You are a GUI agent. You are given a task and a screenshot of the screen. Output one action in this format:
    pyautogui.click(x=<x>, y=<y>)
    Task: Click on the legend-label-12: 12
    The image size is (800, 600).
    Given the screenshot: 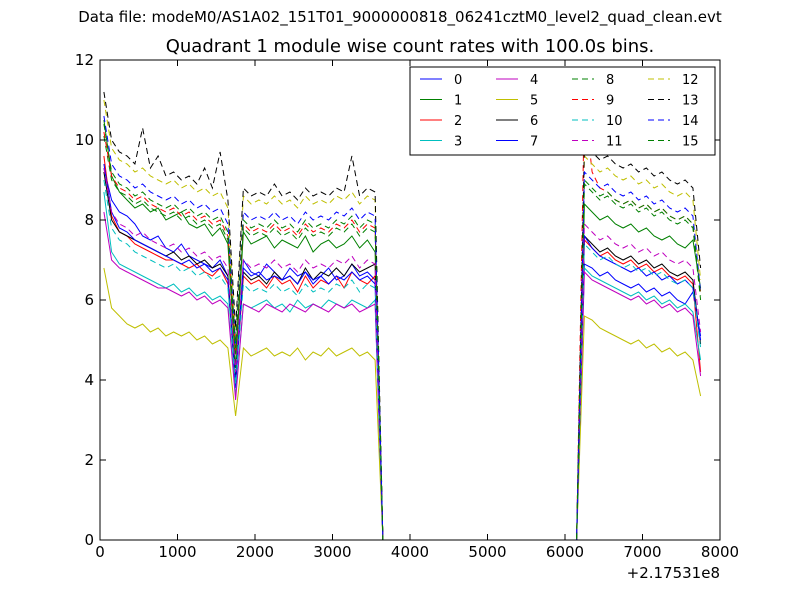 What is the action you would take?
    pyautogui.click(x=690, y=80)
    